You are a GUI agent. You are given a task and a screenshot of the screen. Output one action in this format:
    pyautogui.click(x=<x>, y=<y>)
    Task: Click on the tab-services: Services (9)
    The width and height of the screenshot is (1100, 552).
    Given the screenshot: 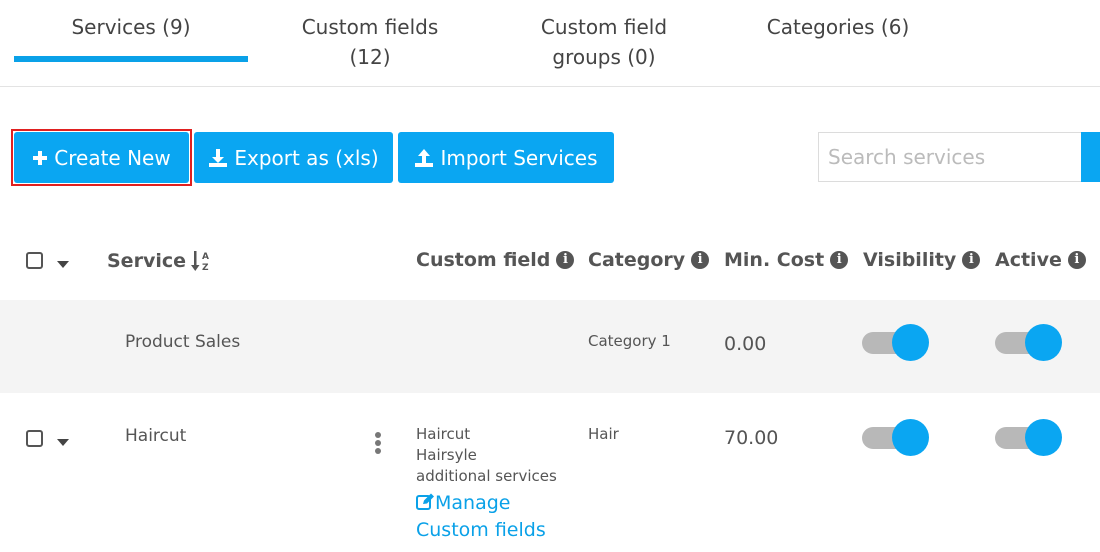 What is the action you would take?
    pyautogui.click(x=131, y=27)
    